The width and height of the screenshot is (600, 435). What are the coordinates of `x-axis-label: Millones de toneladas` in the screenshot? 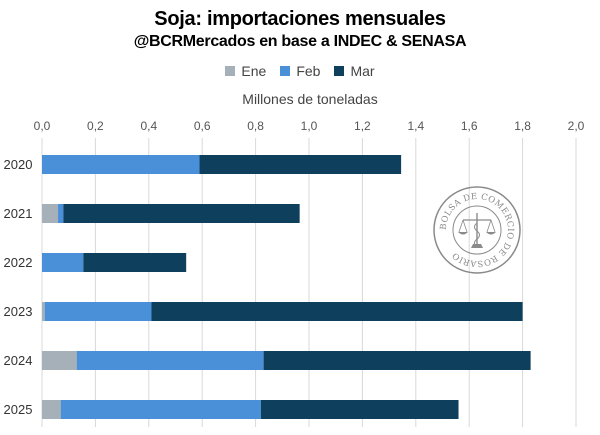 It's located at (310, 99).